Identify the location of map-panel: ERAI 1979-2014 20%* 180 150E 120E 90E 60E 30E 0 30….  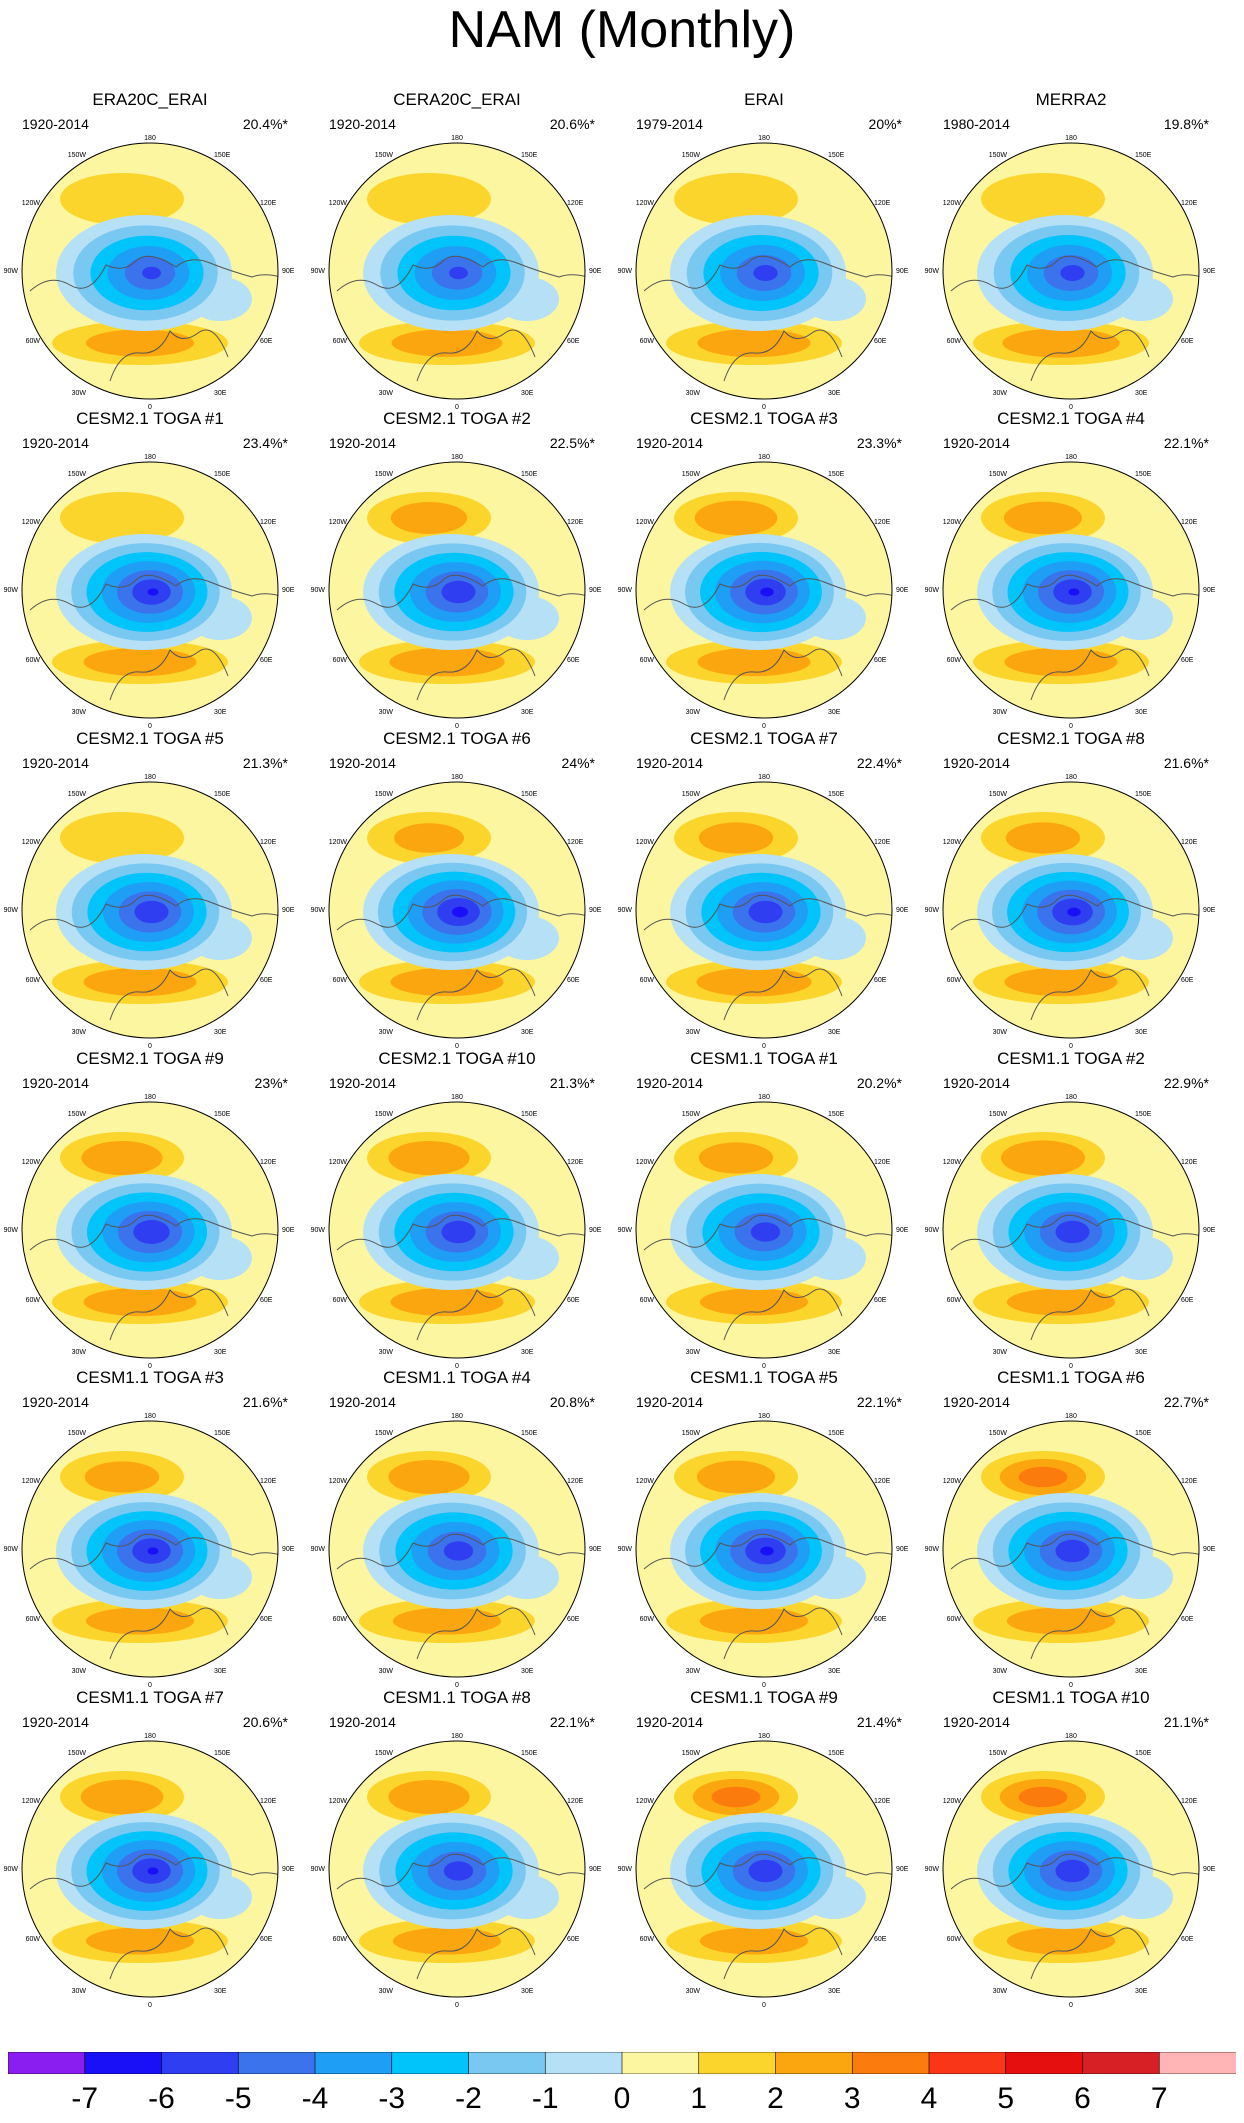
(764, 251).